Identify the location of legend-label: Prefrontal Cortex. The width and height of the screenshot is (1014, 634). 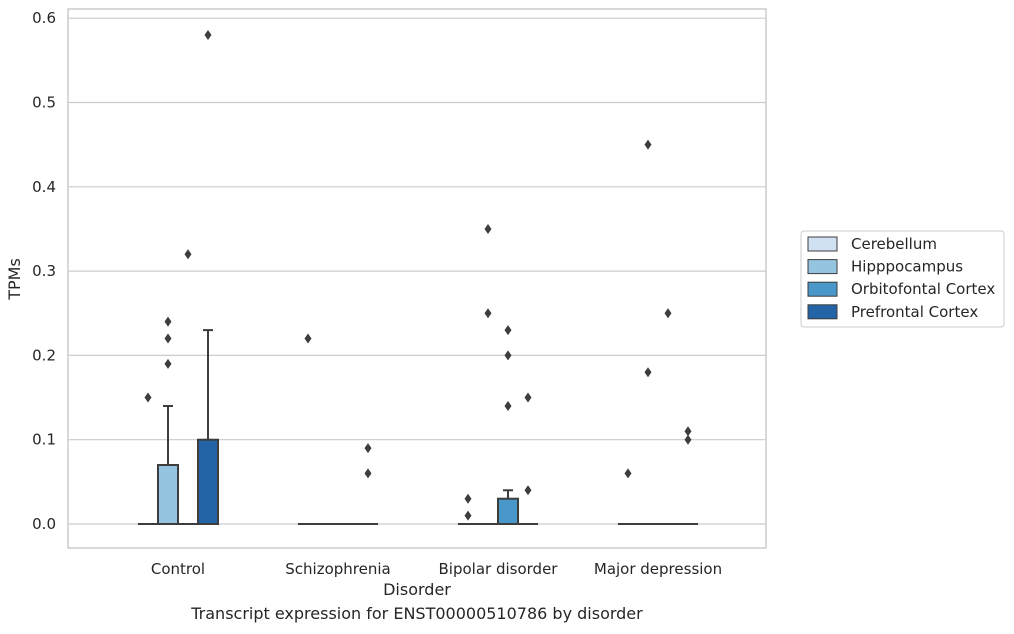
(914, 312).